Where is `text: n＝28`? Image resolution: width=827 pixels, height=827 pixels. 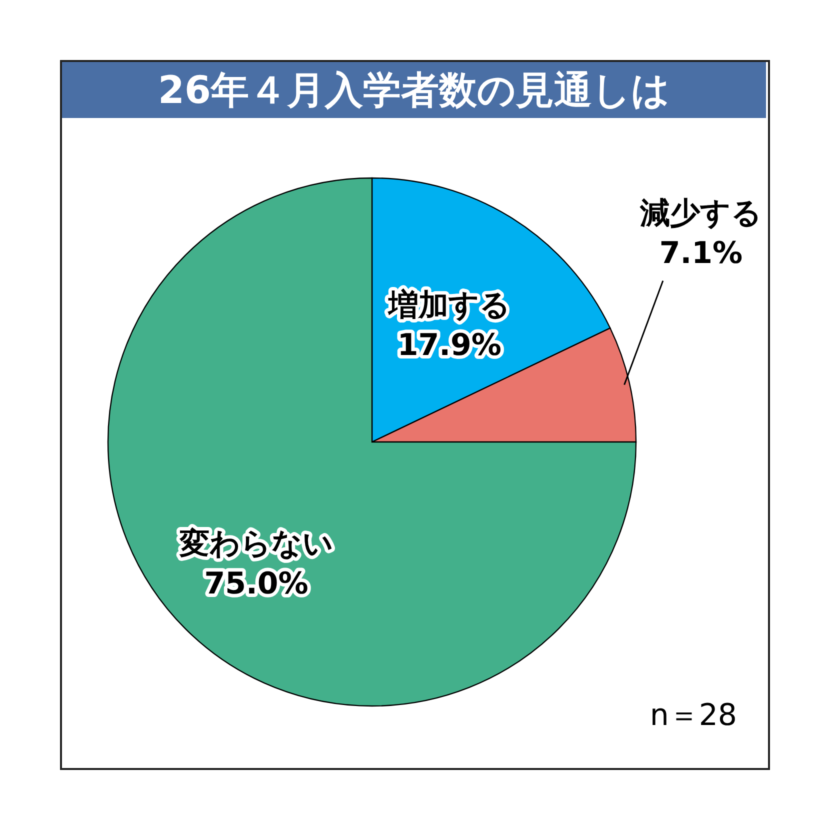
text: n＝28 is located at coordinates (693, 716).